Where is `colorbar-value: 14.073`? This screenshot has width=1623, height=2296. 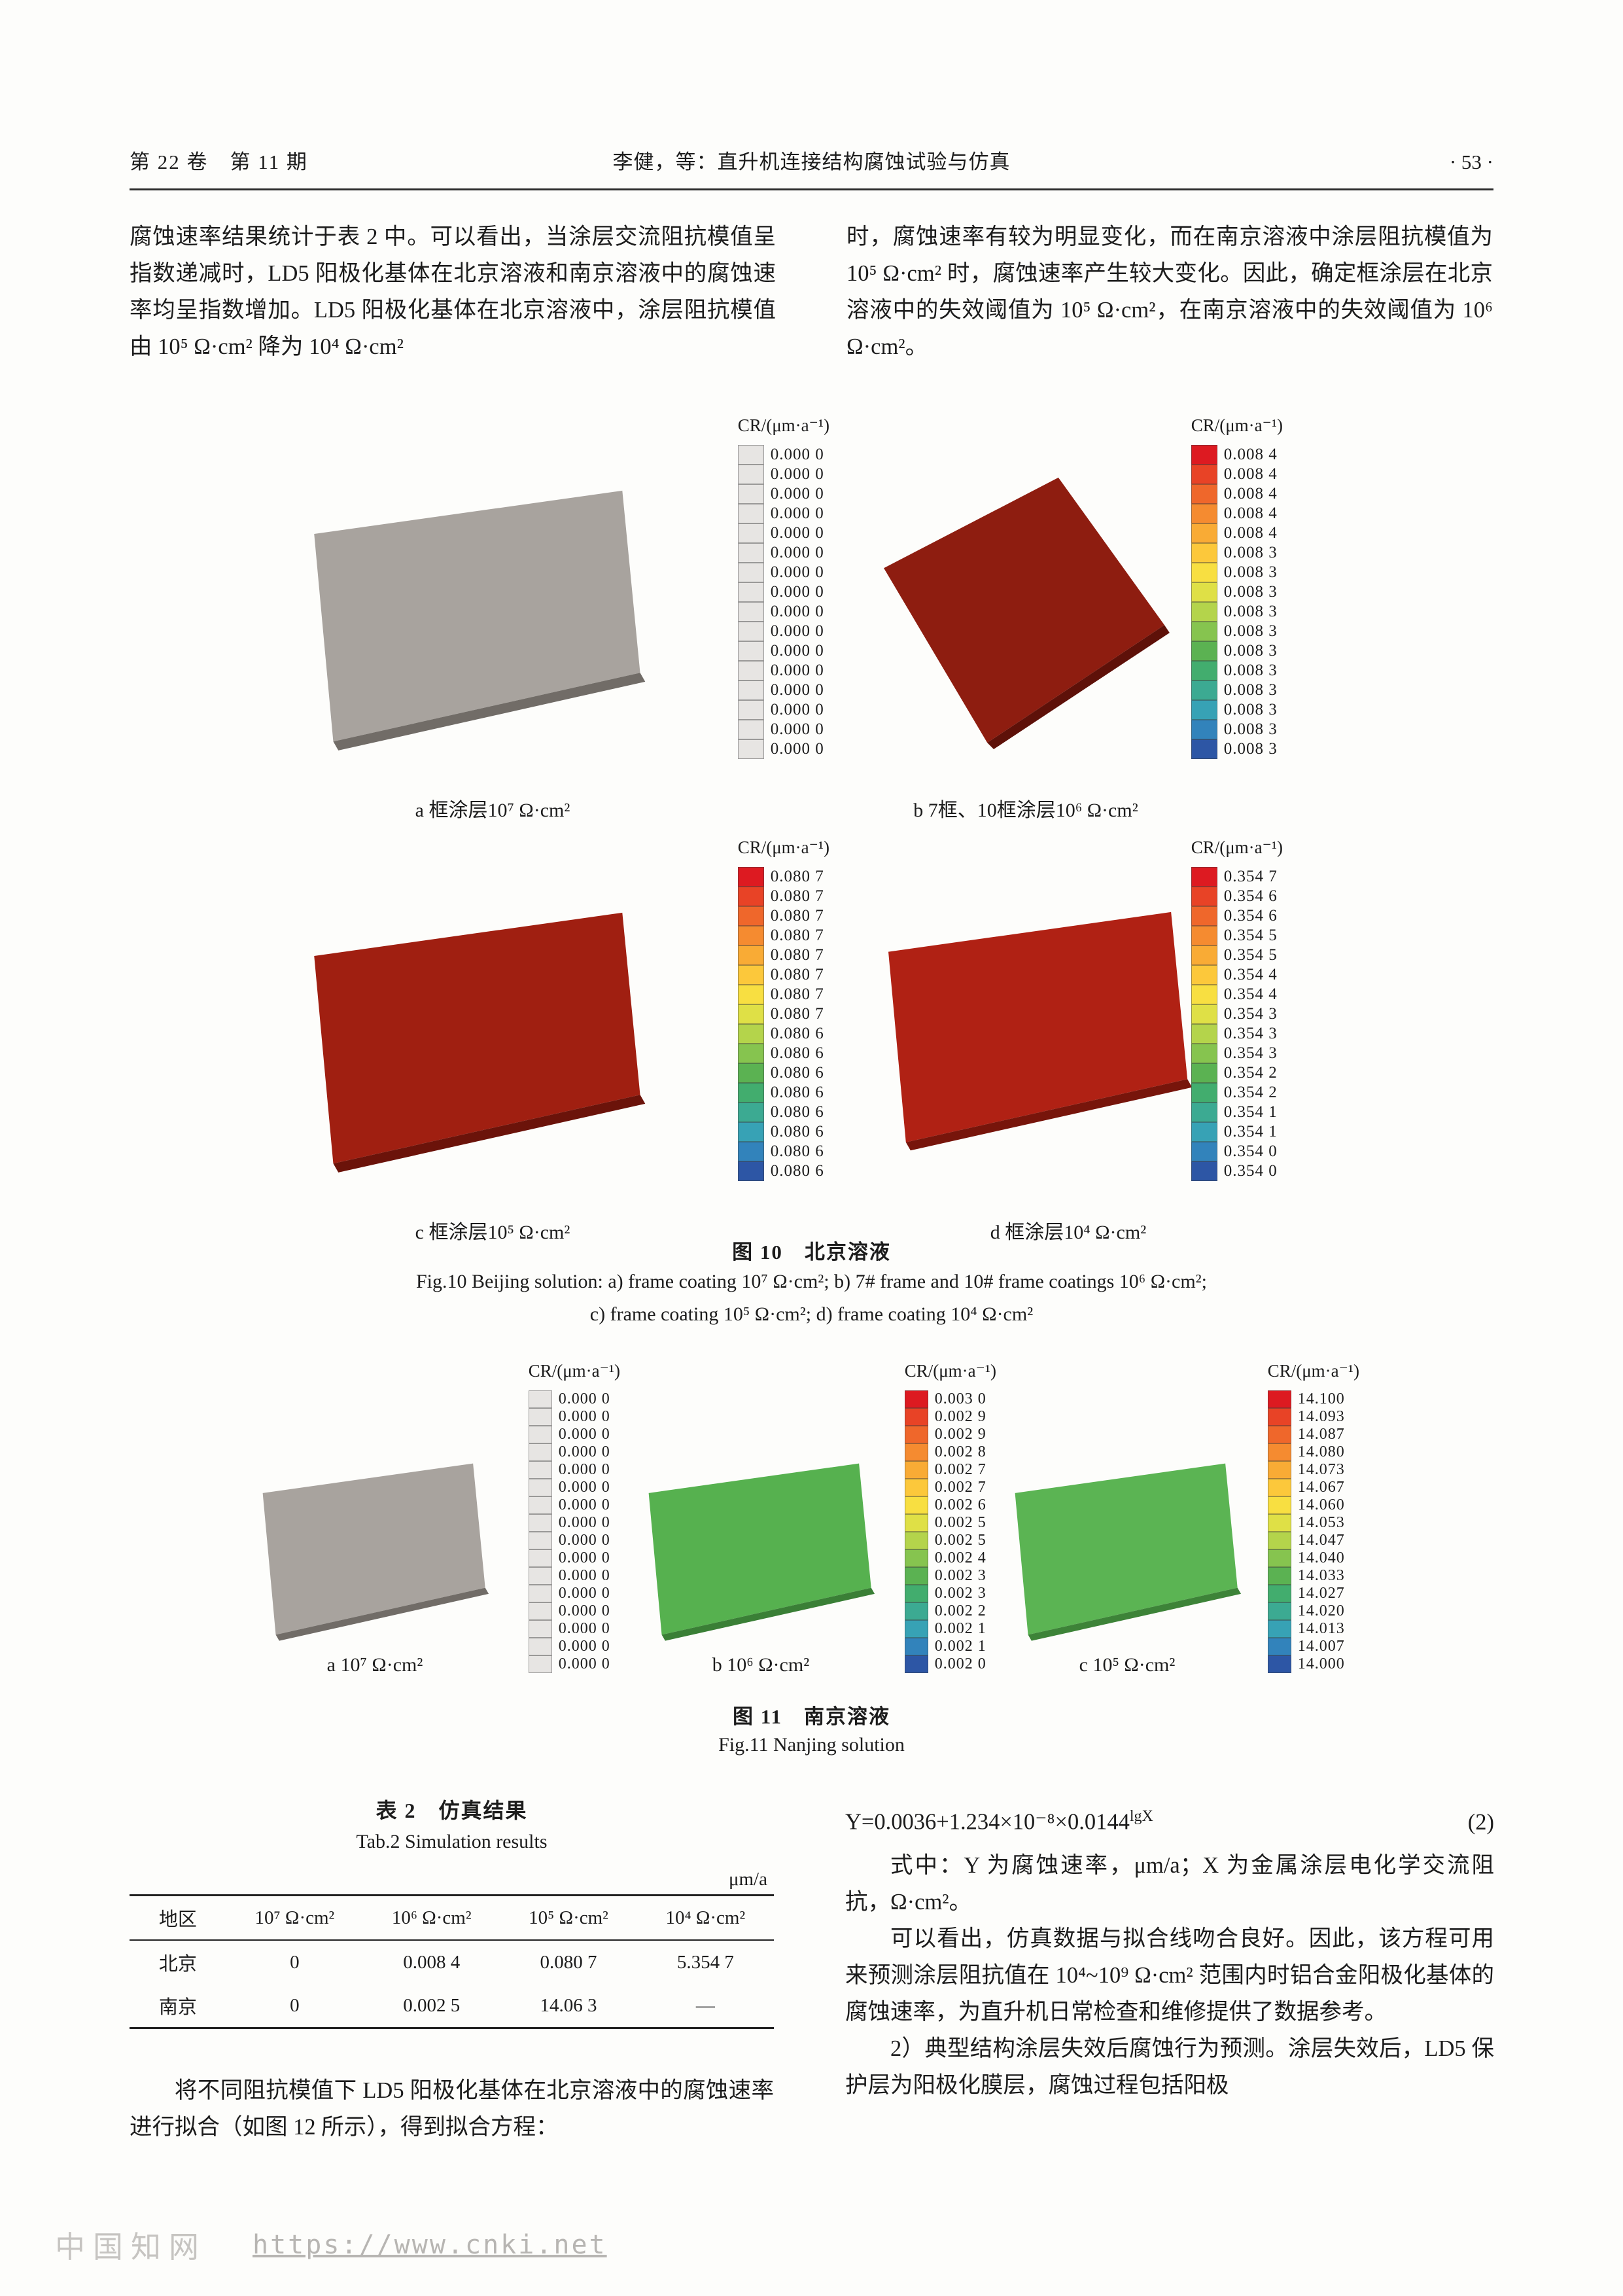
colorbar-value: 14.073 is located at coordinates (1321, 1469).